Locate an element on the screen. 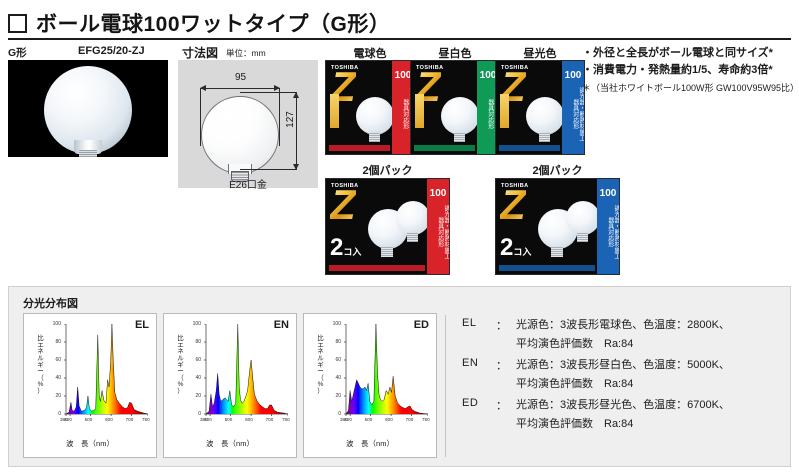  package-photo-daylight: TOSHIBA Z 100 調光器・断熱材施工器具対応形 is located at coordinates (540, 107).